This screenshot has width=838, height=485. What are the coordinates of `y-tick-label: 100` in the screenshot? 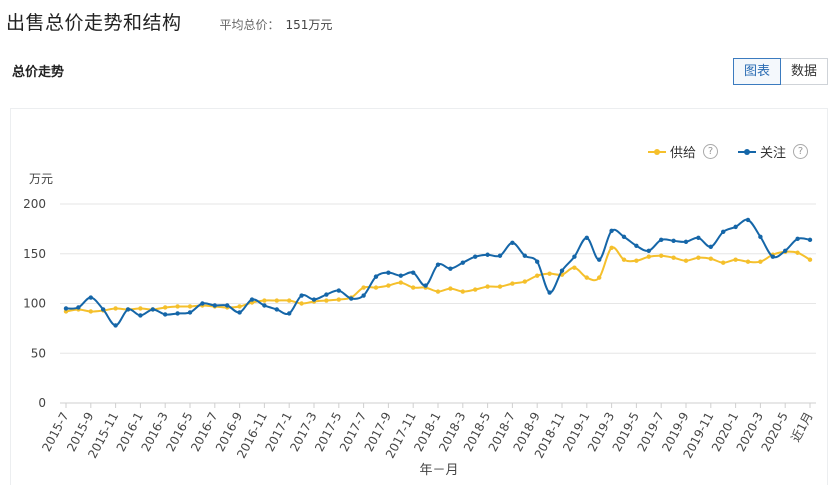 It's located at (34, 304).